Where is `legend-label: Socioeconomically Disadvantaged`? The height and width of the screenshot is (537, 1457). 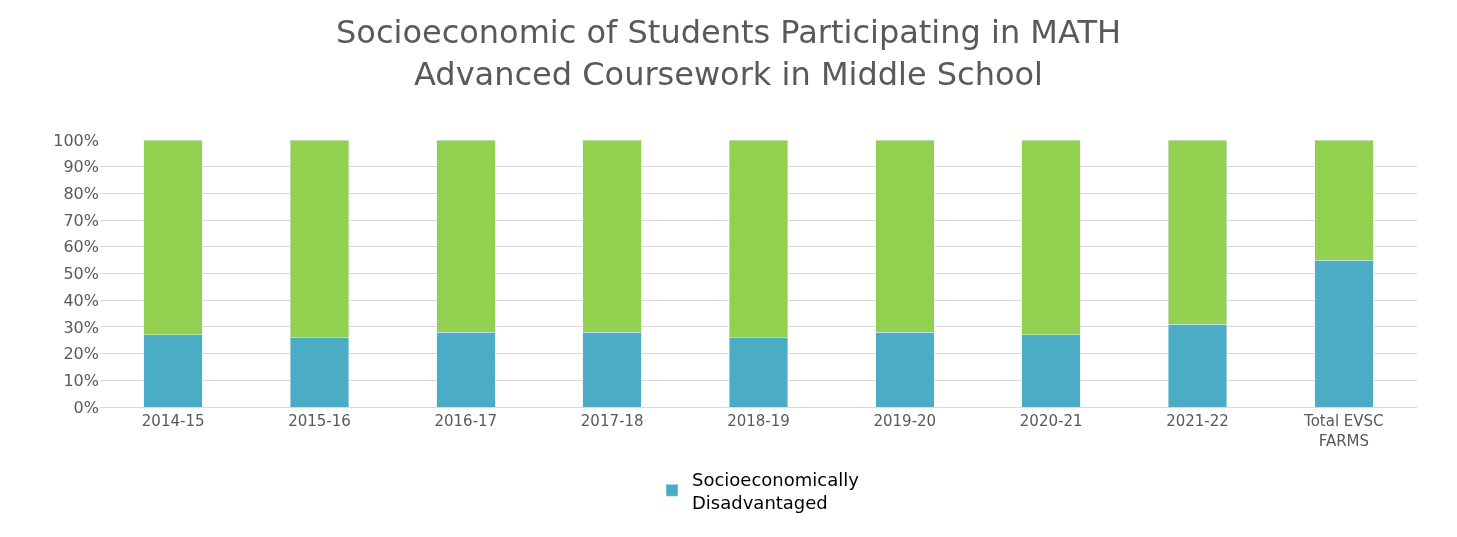
legend-label: Socioeconomically Disadvantaged is located at coordinates (776, 491).